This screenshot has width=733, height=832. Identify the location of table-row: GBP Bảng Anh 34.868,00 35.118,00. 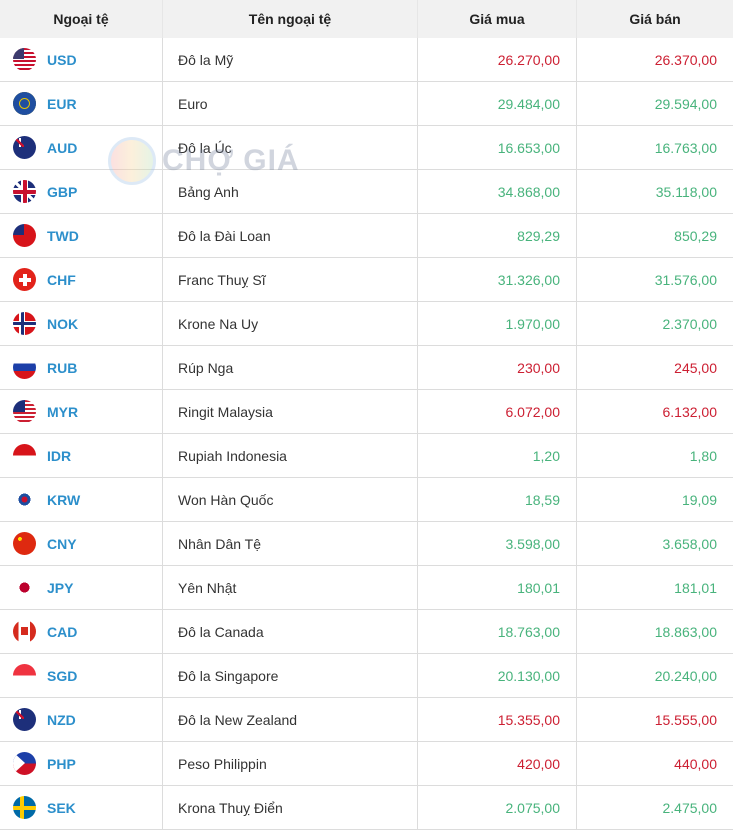
(366, 191).